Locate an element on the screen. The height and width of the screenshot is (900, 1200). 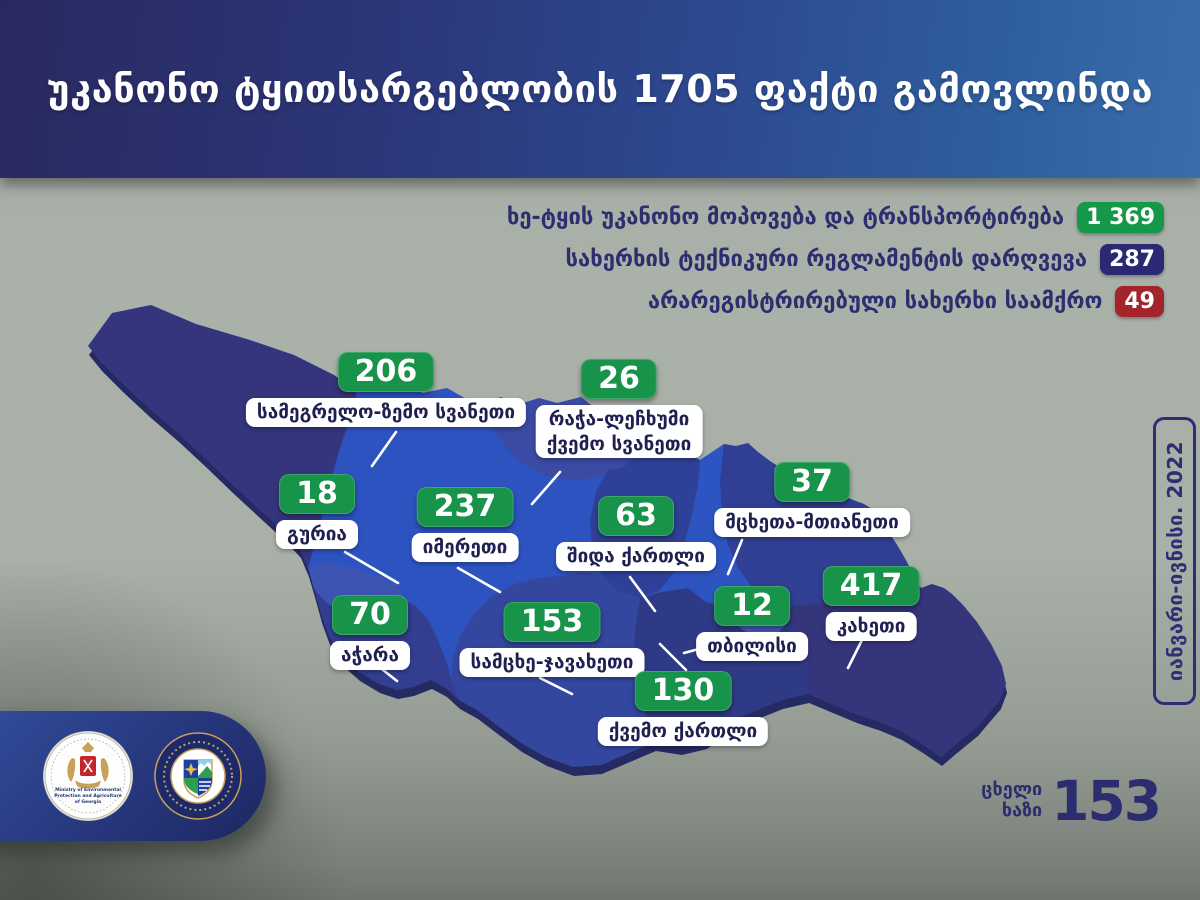
region-count-badge: 12 is located at coordinates (752, 606).